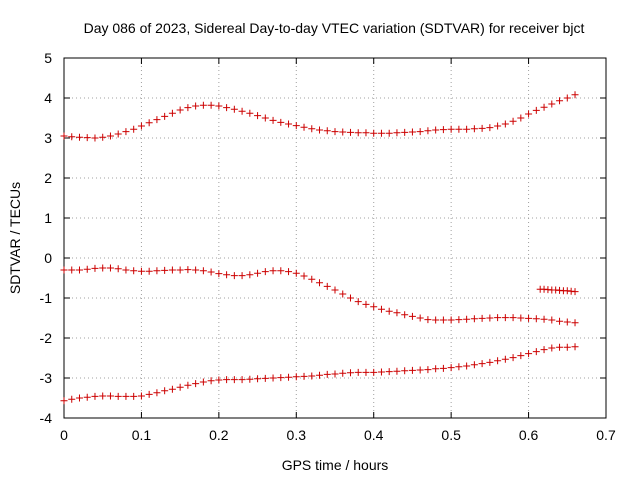 The width and height of the screenshot is (640, 480). Describe the element at coordinates (48, 258) in the screenshot. I see `y-tick-label: 0` at that location.